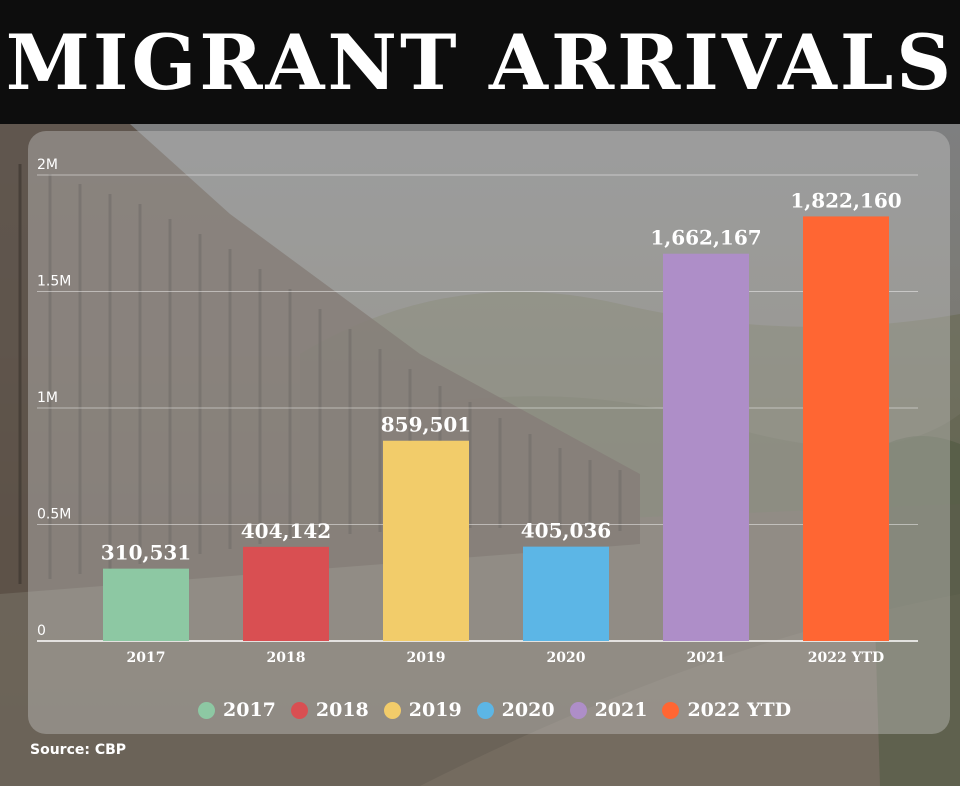  Describe the element at coordinates (435, 710) in the screenshot. I see `legend-label-2019: 2019` at that location.